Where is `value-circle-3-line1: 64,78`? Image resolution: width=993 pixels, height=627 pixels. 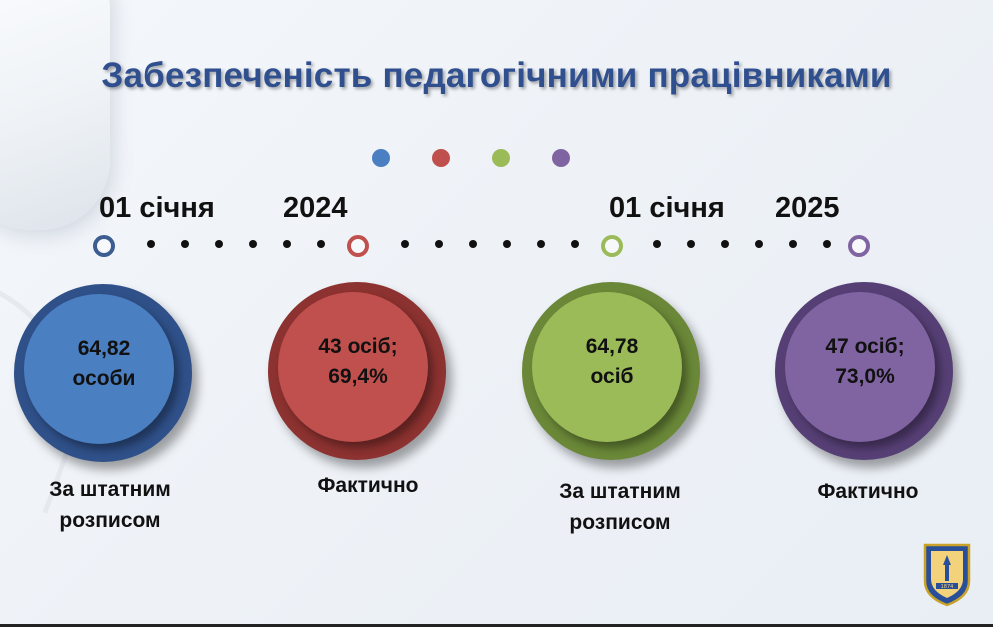 value-circle-3-line1: 64,78 is located at coordinates (612, 346).